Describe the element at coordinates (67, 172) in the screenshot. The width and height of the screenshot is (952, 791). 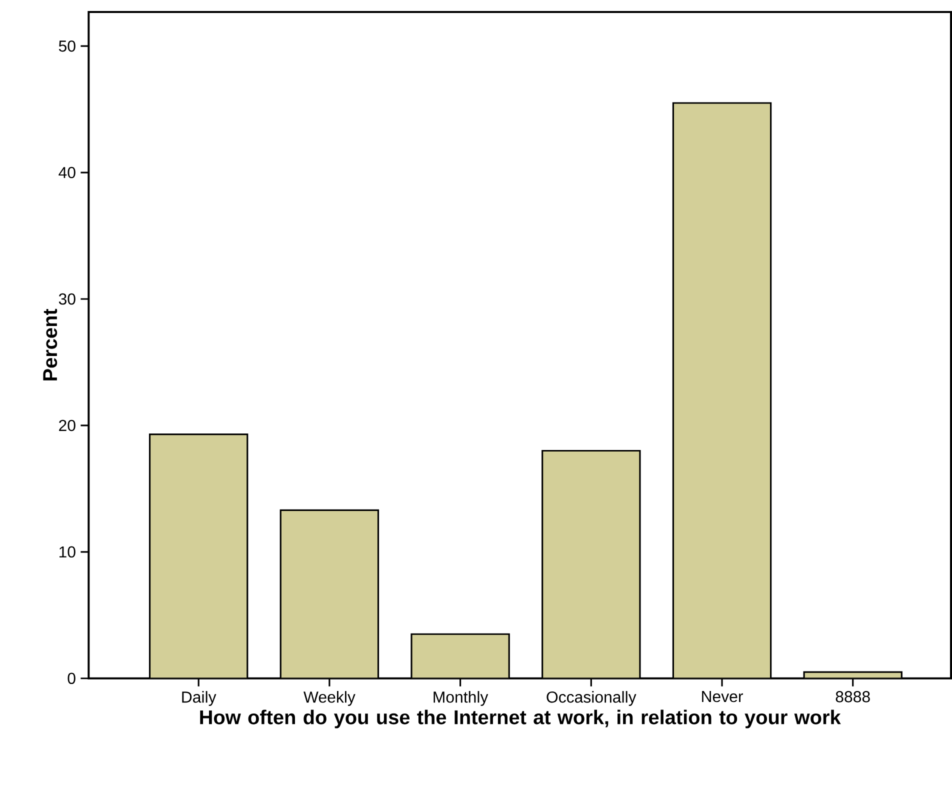
I see `y-tick-label: 40` at that location.